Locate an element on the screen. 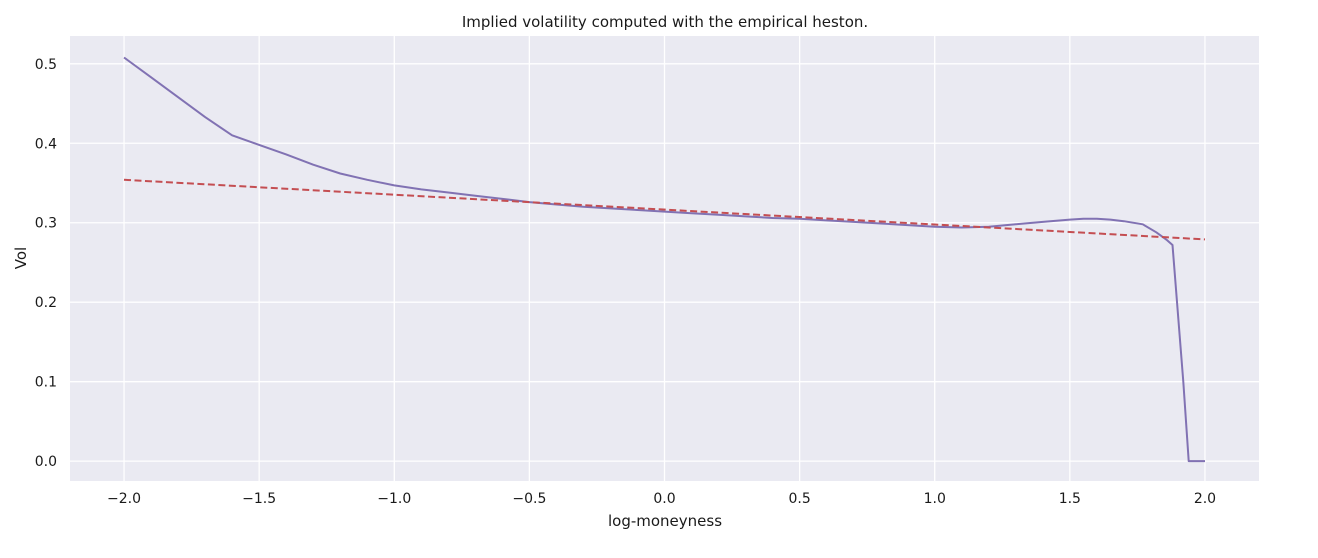 The width and height of the screenshot is (1318, 558). x-tick-label: 1.0 is located at coordinates (935, 499).